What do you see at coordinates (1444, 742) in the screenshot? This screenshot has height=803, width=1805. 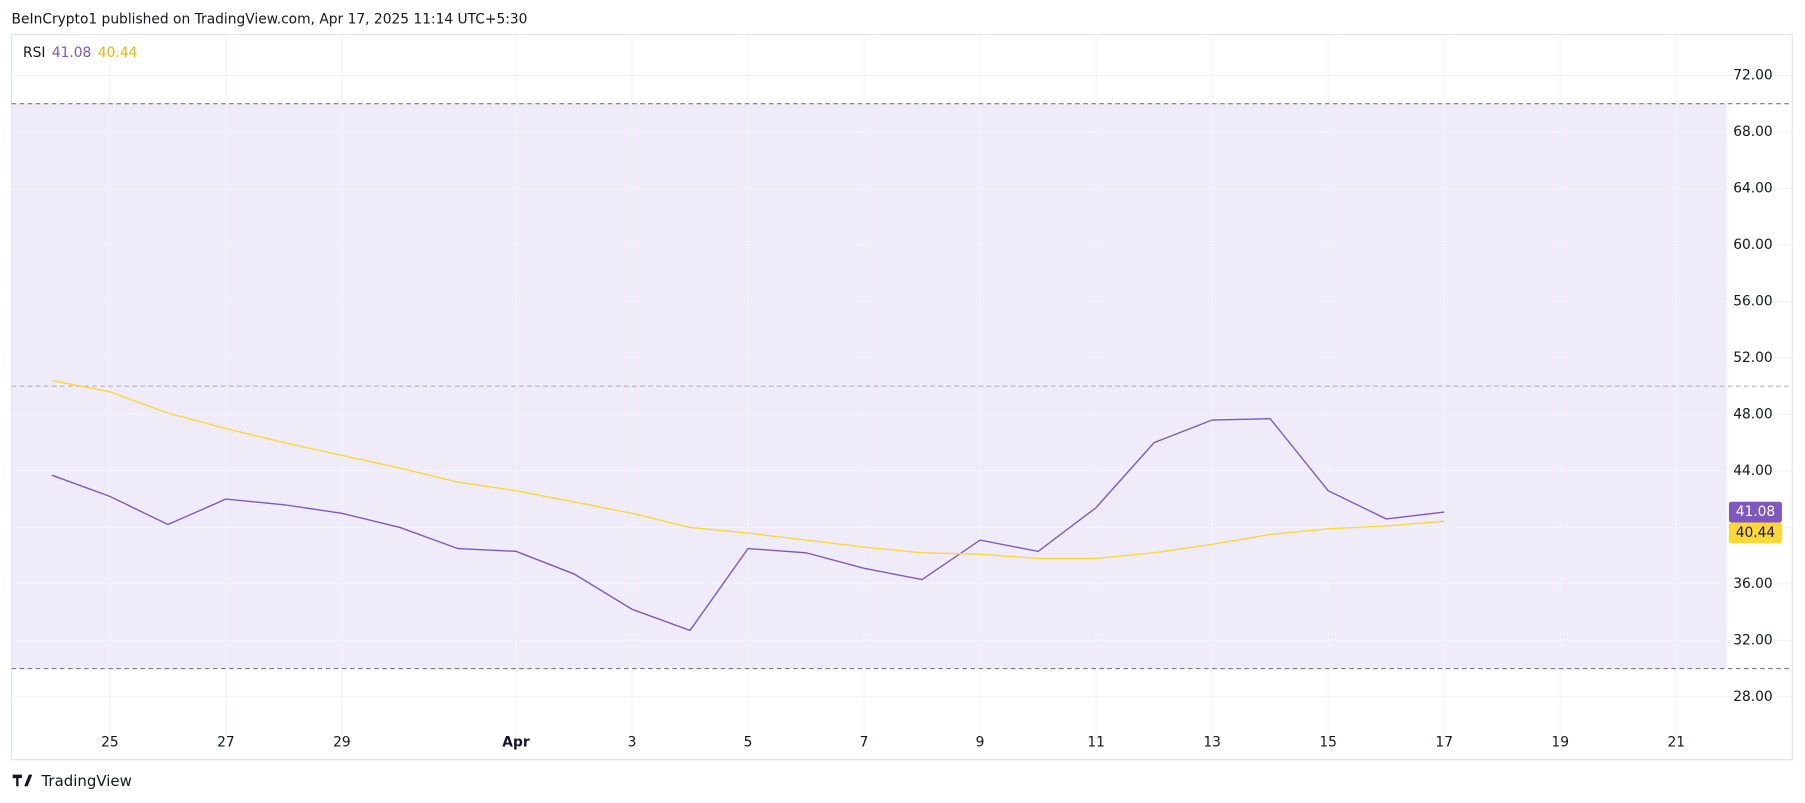 I see `x-tick-label: 17` at bounding box center [1444, 742].